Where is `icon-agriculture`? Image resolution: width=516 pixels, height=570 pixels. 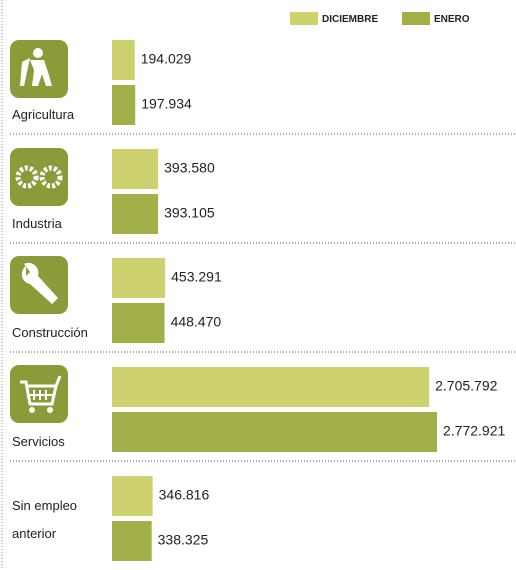 icon-agriculture is located at coordinates (39, 69).